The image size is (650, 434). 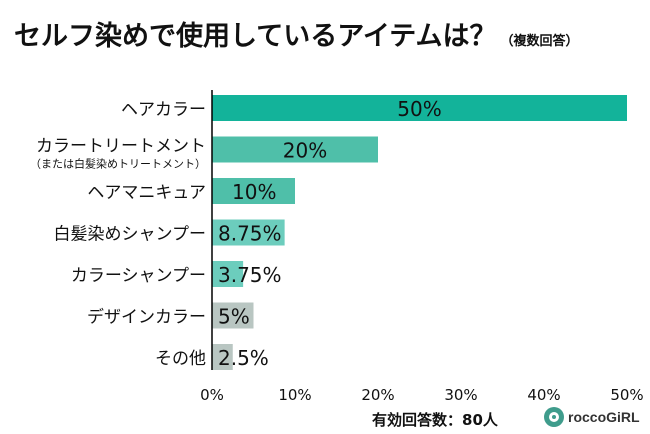 What do you see at coordinates (146, 317) in the screenshot?
I see `category-label: デザインカラー` at bounding box center [146, 317].